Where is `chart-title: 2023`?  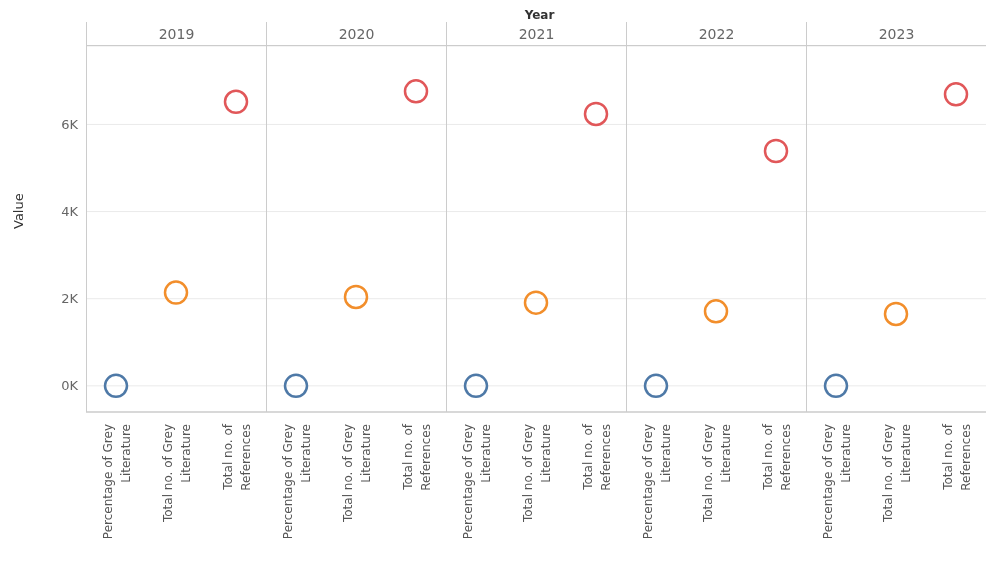
chart-title: 2023 is located at coordinates (896, 34).